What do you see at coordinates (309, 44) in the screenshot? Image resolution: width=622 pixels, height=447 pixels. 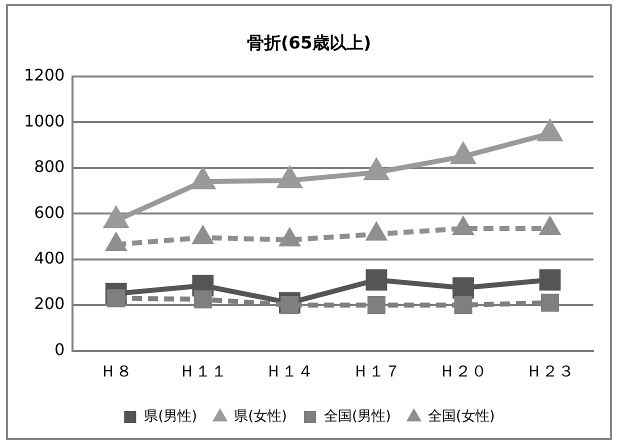 I see `chart-title: 骨折(65歳以上)` at bounding box center [309, 44].